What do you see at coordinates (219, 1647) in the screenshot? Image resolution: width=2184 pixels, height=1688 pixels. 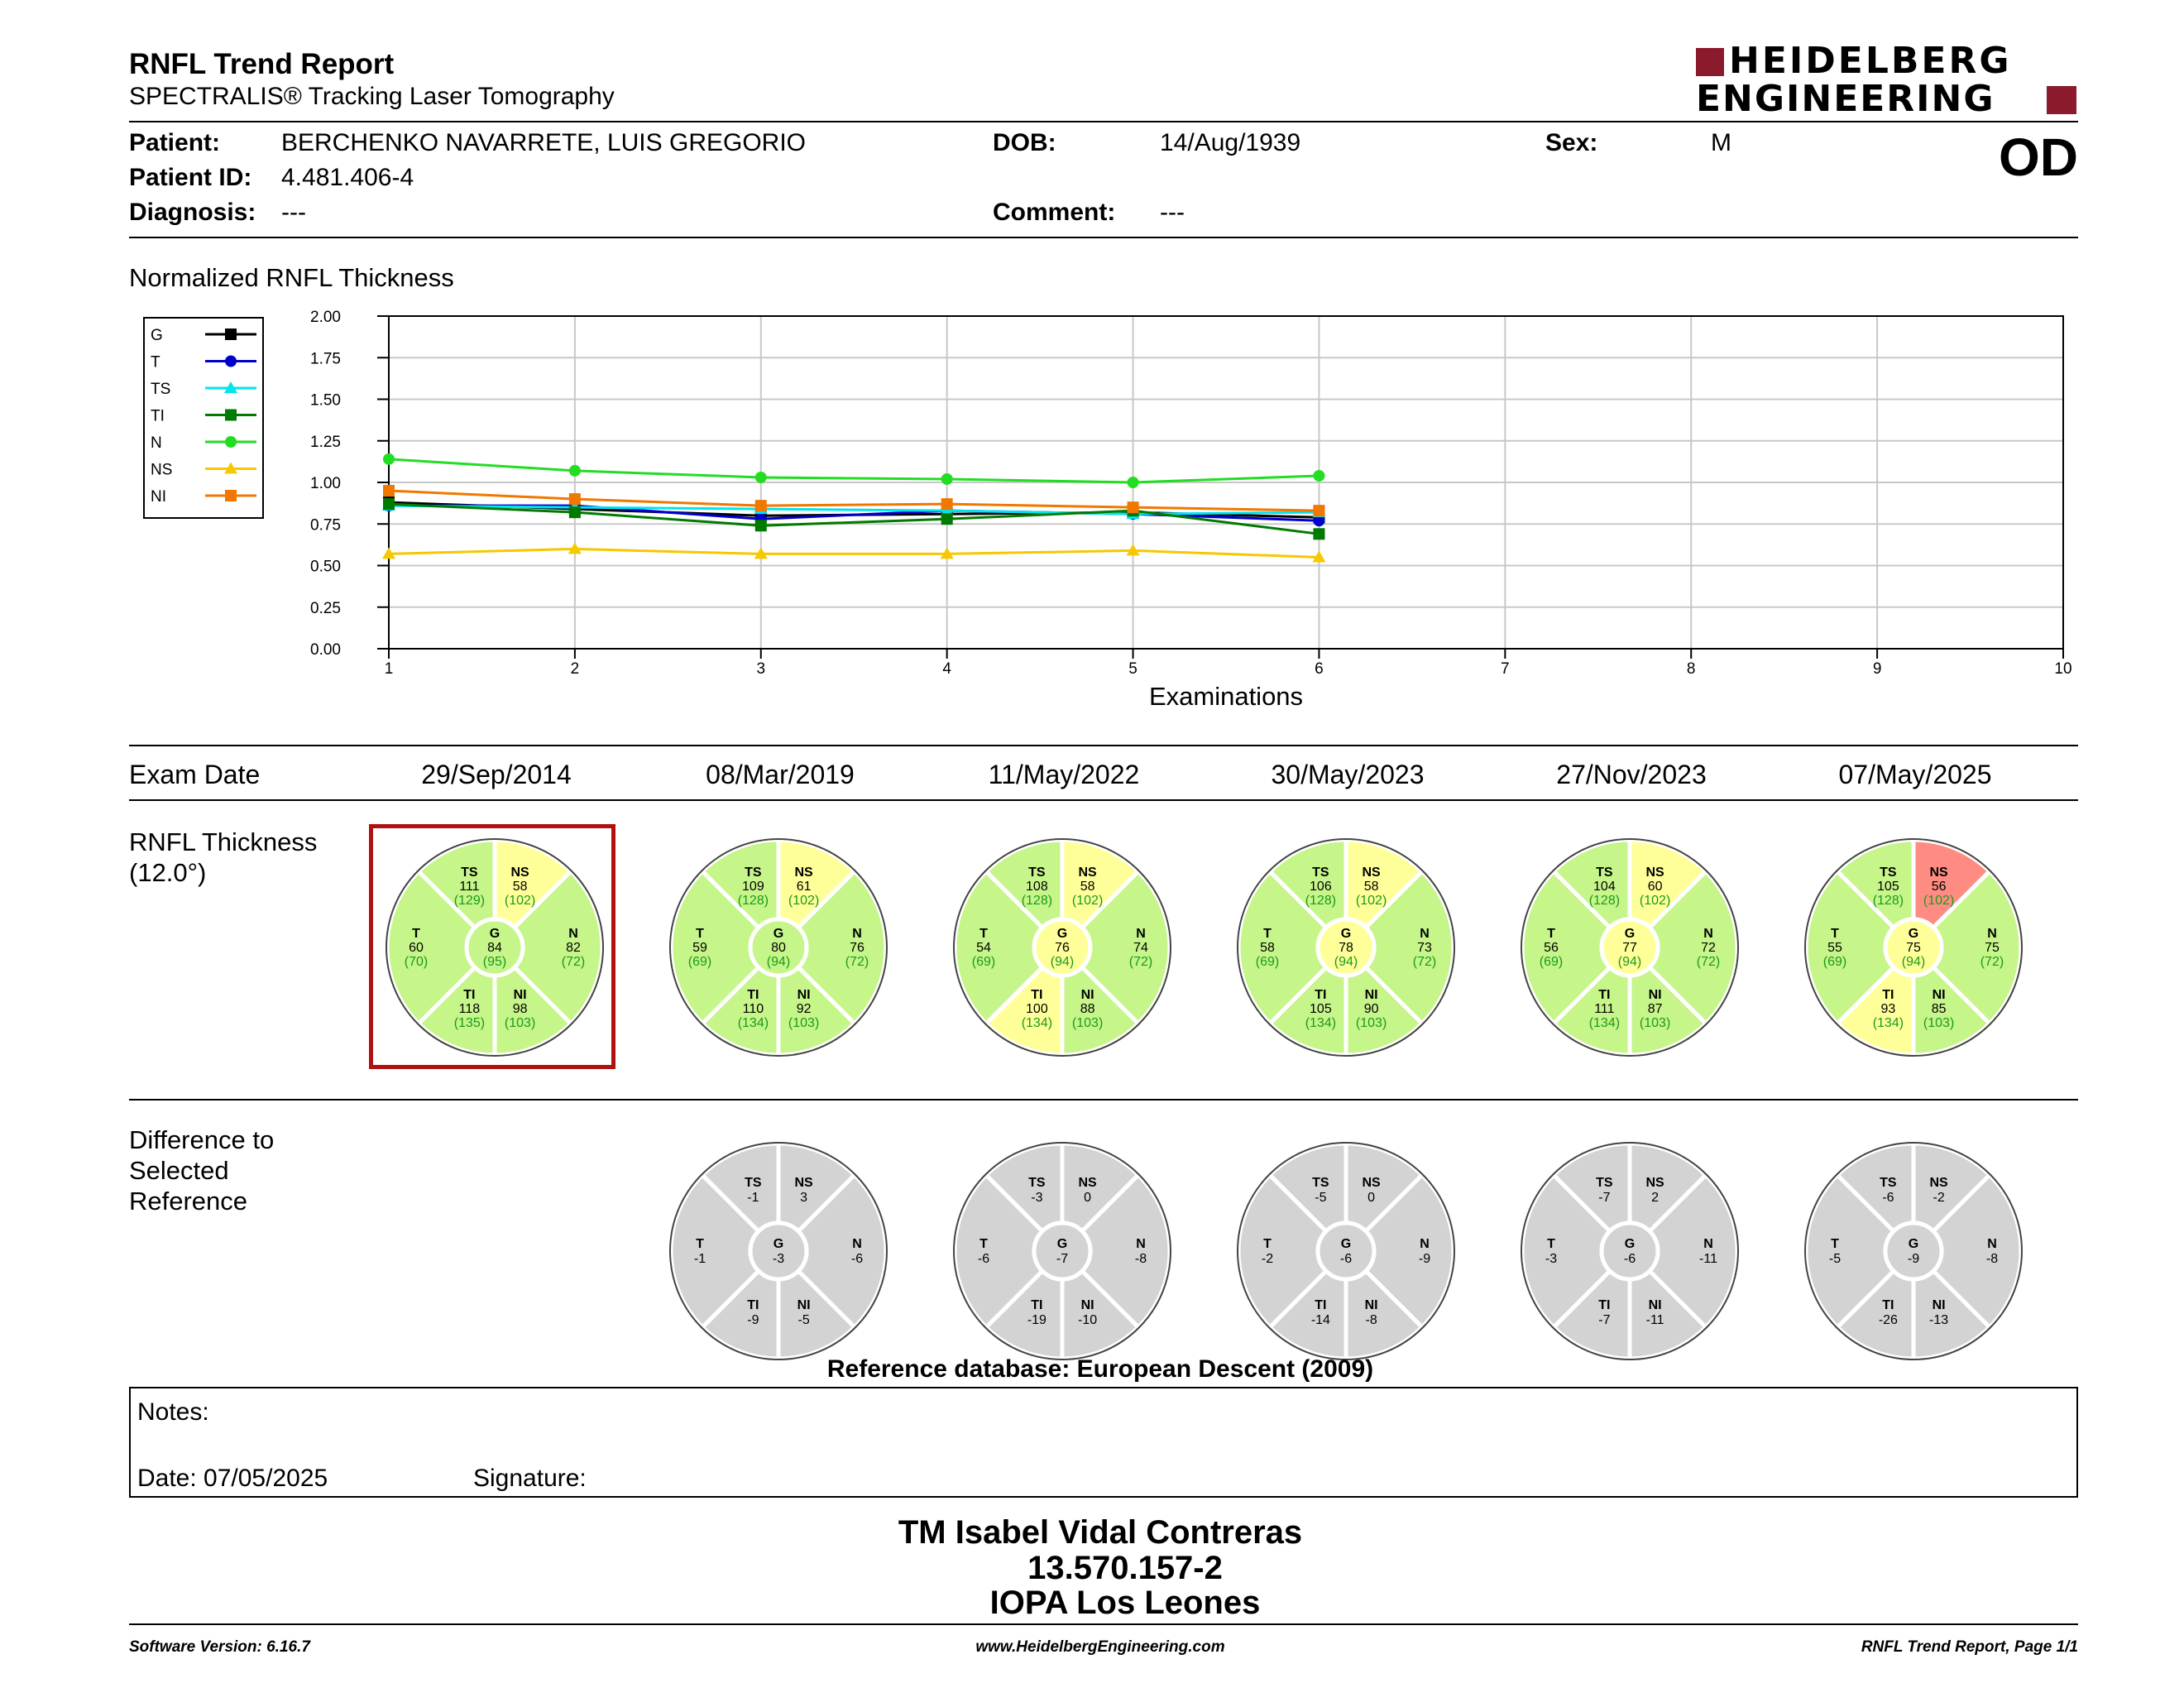 I see `software-version: Software Version: 6.16.7` at bounding box center [219, 1647].